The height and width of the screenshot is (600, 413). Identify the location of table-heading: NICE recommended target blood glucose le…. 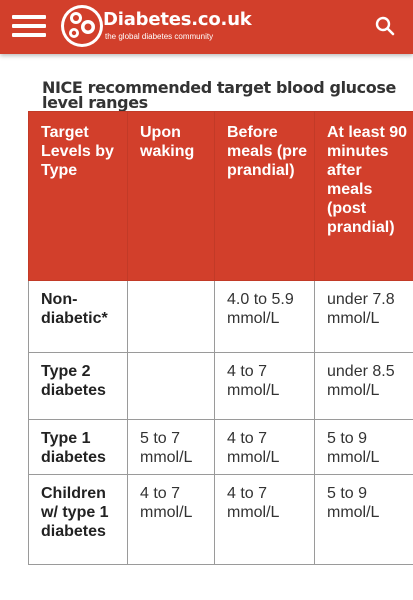
(219, 94).